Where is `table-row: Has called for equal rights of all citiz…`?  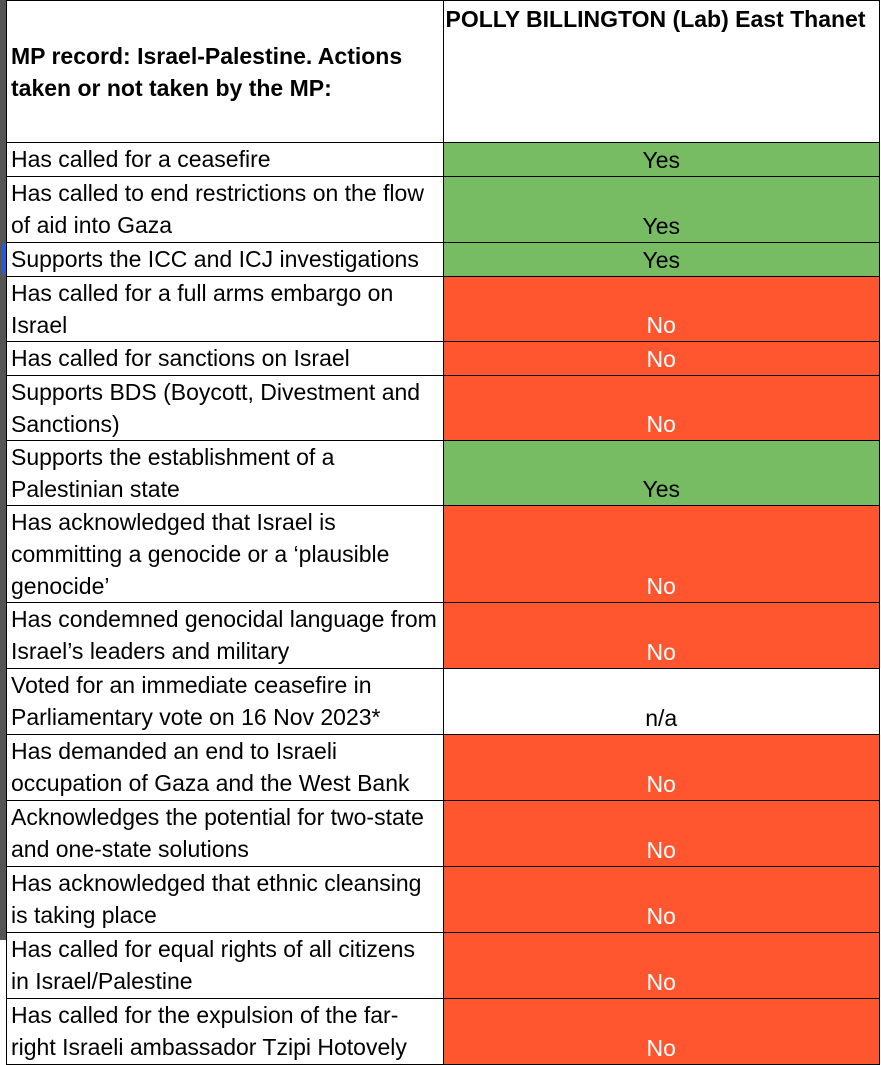
table-row: Has called for equal rights of all citiz… is located at coordinates (443, 965).